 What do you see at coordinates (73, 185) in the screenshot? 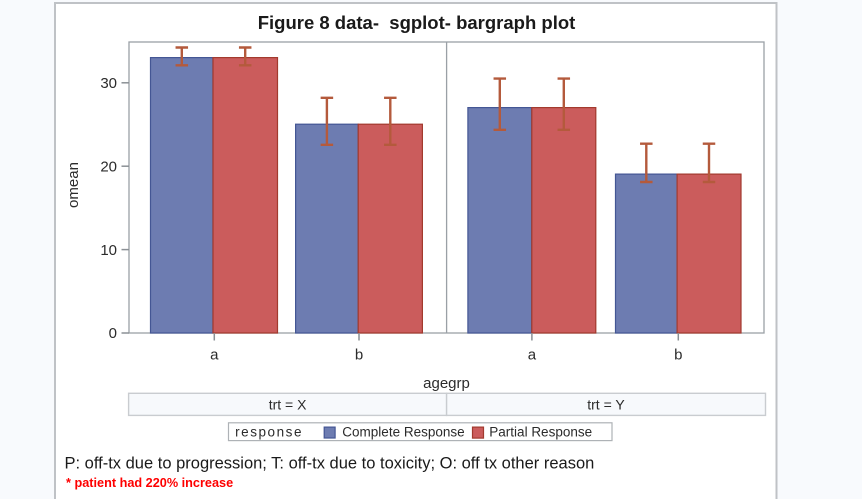
I see `svg-text: omean` at bounding box center [73, 185].